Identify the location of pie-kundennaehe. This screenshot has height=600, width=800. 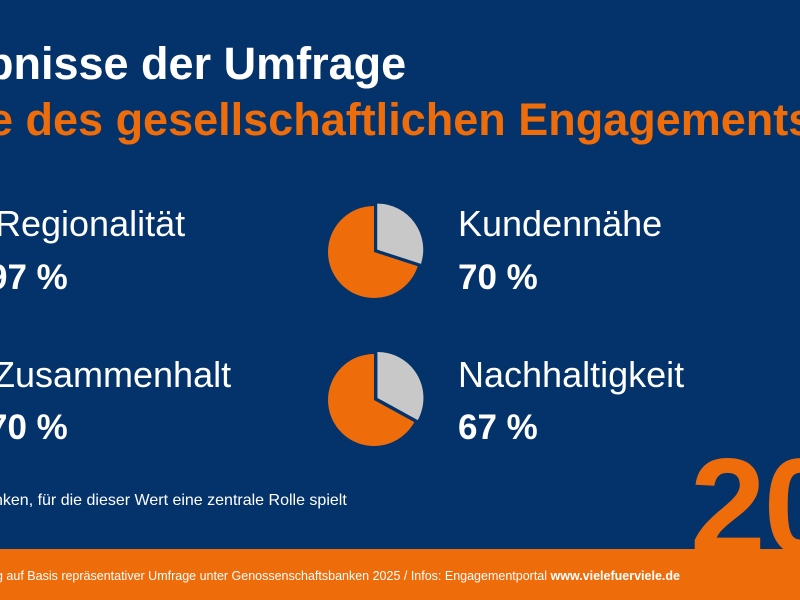
(376, 250).